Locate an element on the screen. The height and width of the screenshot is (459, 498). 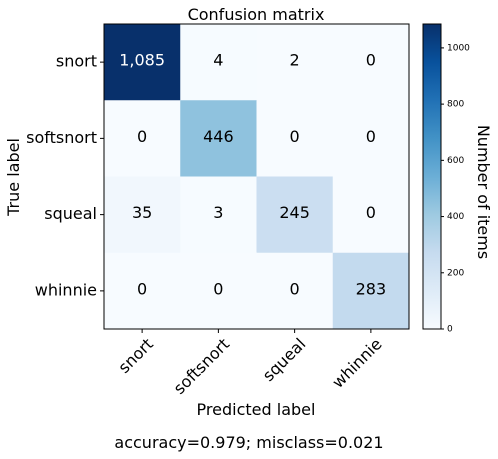
cell-value-label: 245 is located at coordinates (294, 212).